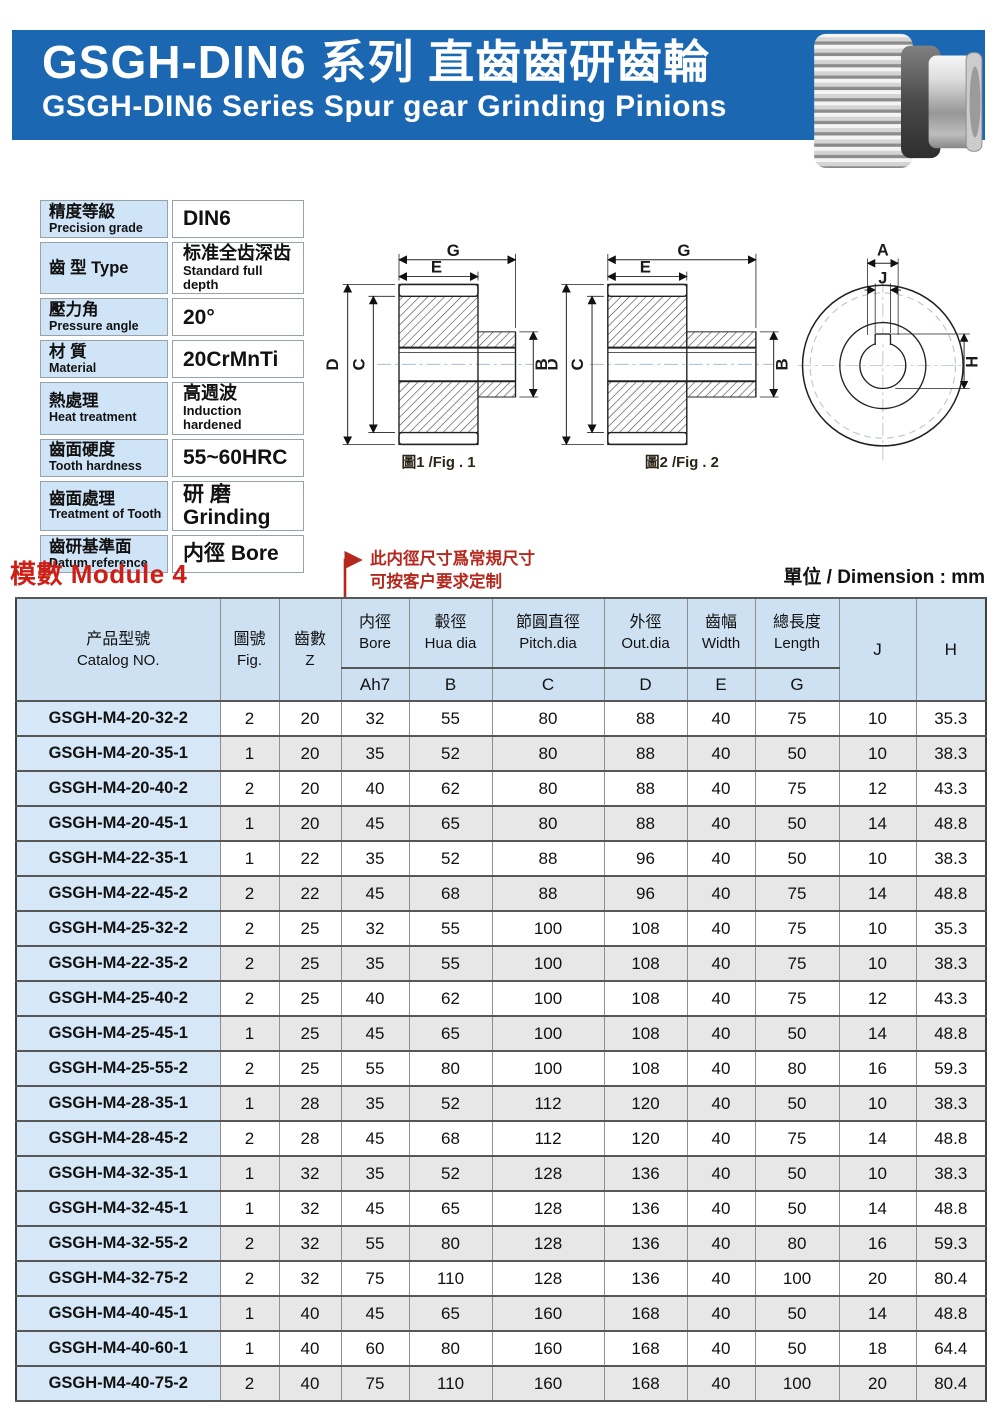 This screenshot has height=1417, width=1000. Describe the element at coordinates (797, 1243) in the screenshot. I see `length-cell: 80` at that location.